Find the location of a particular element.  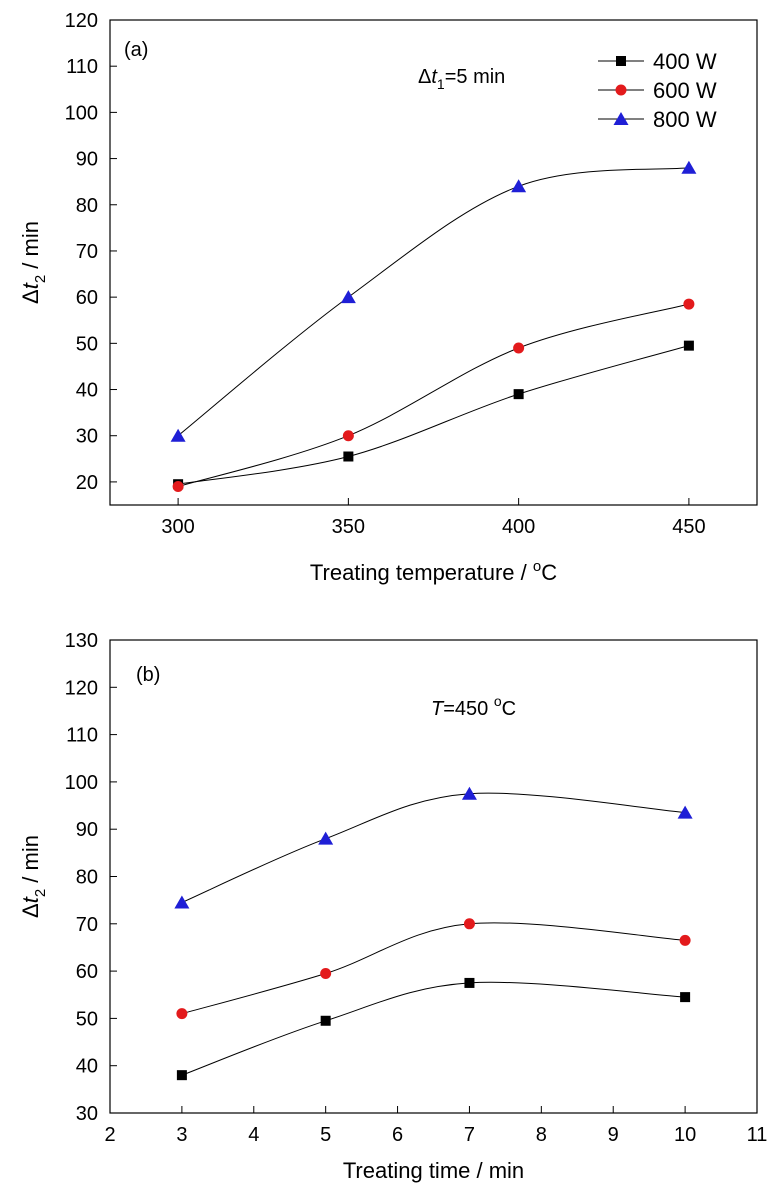

legend-label: 800 W is located at coordinates (685, 119).